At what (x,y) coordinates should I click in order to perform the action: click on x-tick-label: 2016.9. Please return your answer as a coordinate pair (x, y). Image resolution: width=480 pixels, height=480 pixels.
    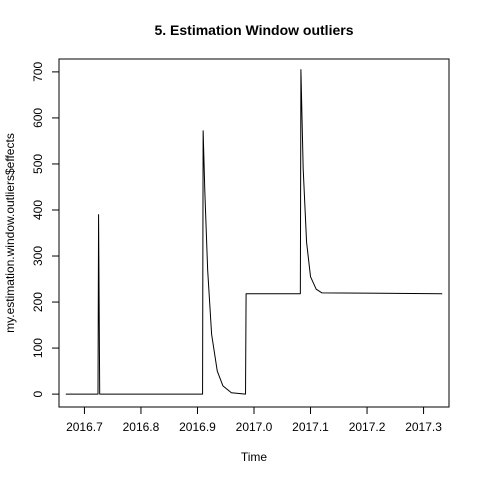
    Looking at the image, I should click on (197, 427).